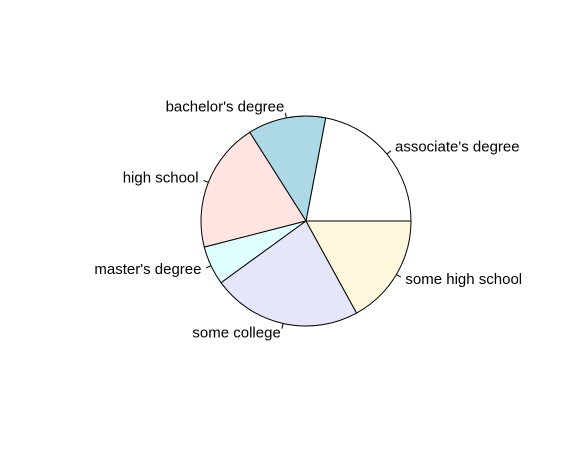  What do you see at coordinates (161, 177) in the screenshot?
I see `pie-label-high-school: high school` at bounding box center [161, 177].